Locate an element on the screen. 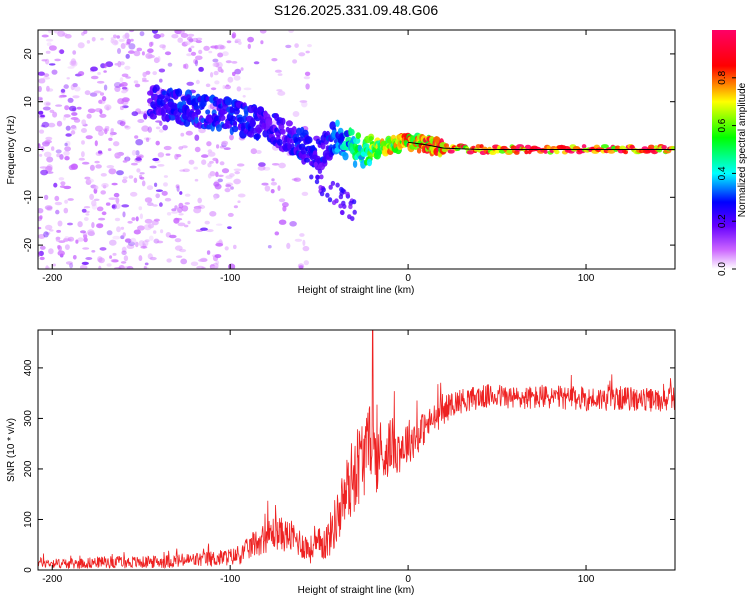  colorbar-tick-label: 0.0 is located at coordinates (722, 269).